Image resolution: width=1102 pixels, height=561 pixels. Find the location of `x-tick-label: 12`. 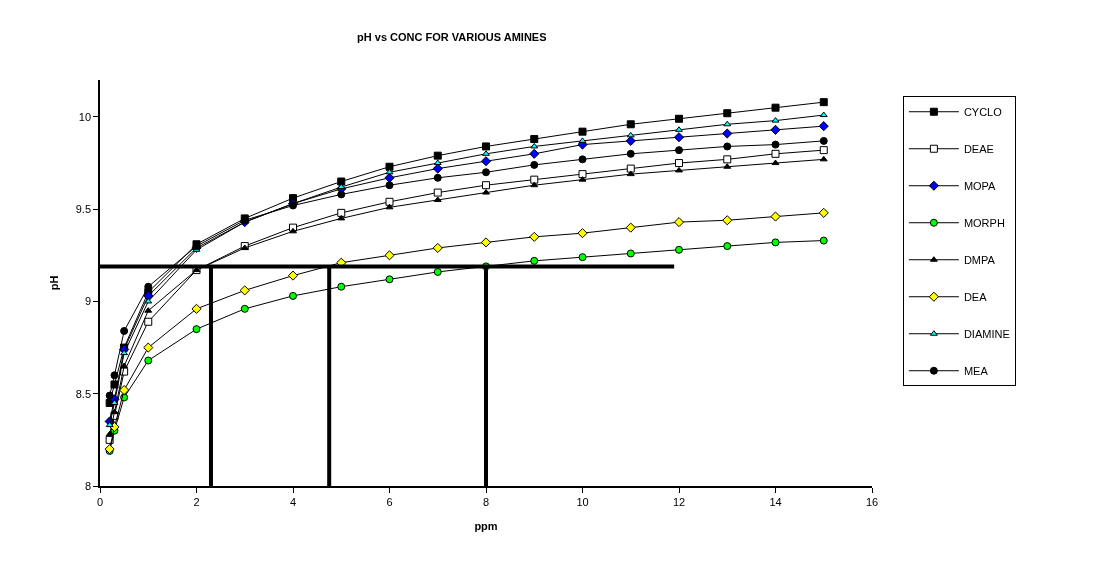

x-tick-label: 12 is located at coordinates (679, 501).